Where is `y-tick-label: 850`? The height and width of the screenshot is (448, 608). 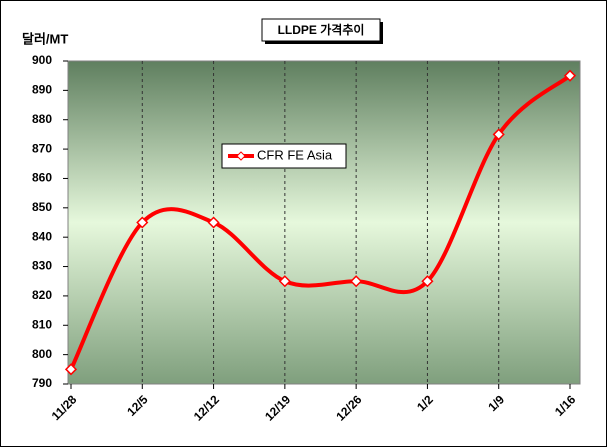 y-tick-label: 850 is located at coordinates (42, 207).